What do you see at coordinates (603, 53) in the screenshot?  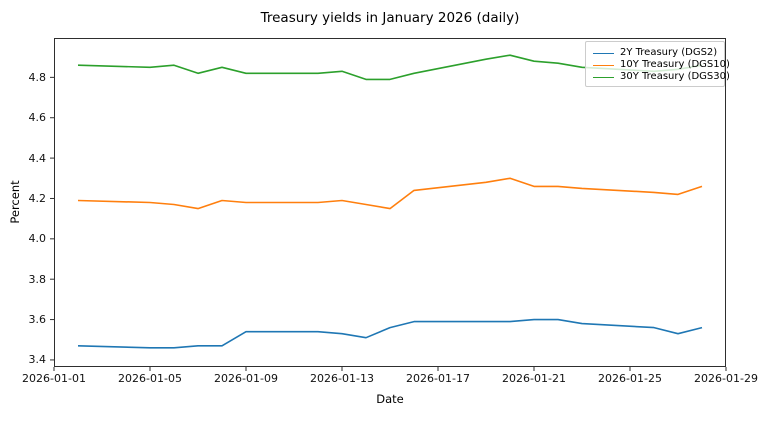 I see `legend-line-sample-2y` at bounding box center [603, 53].